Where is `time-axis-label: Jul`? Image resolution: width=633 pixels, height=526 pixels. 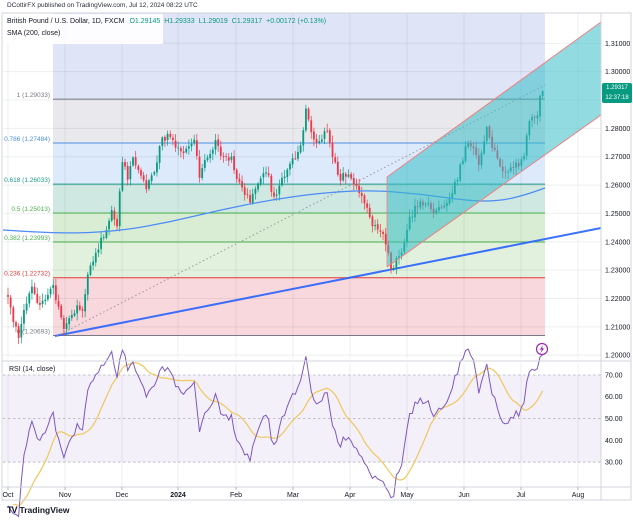
time-axis-label: Jul is located at coordinates (521, 495).